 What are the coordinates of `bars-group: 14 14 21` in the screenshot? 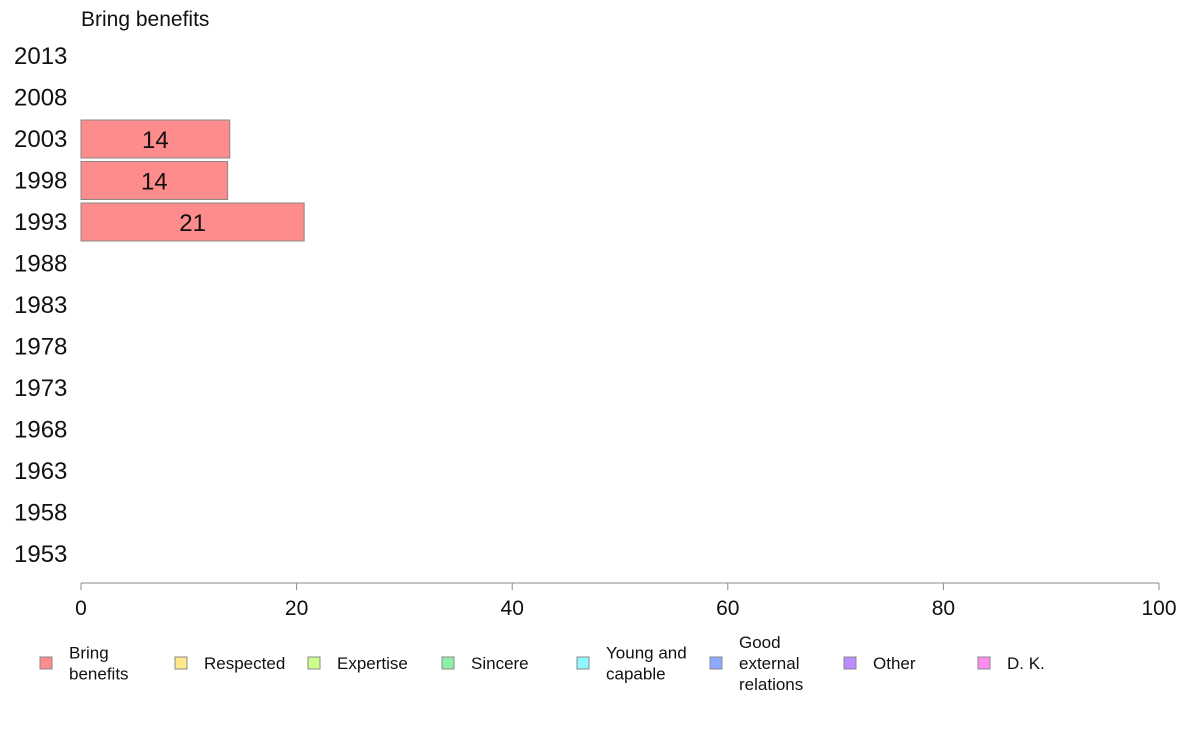 It's located at (192, 180).